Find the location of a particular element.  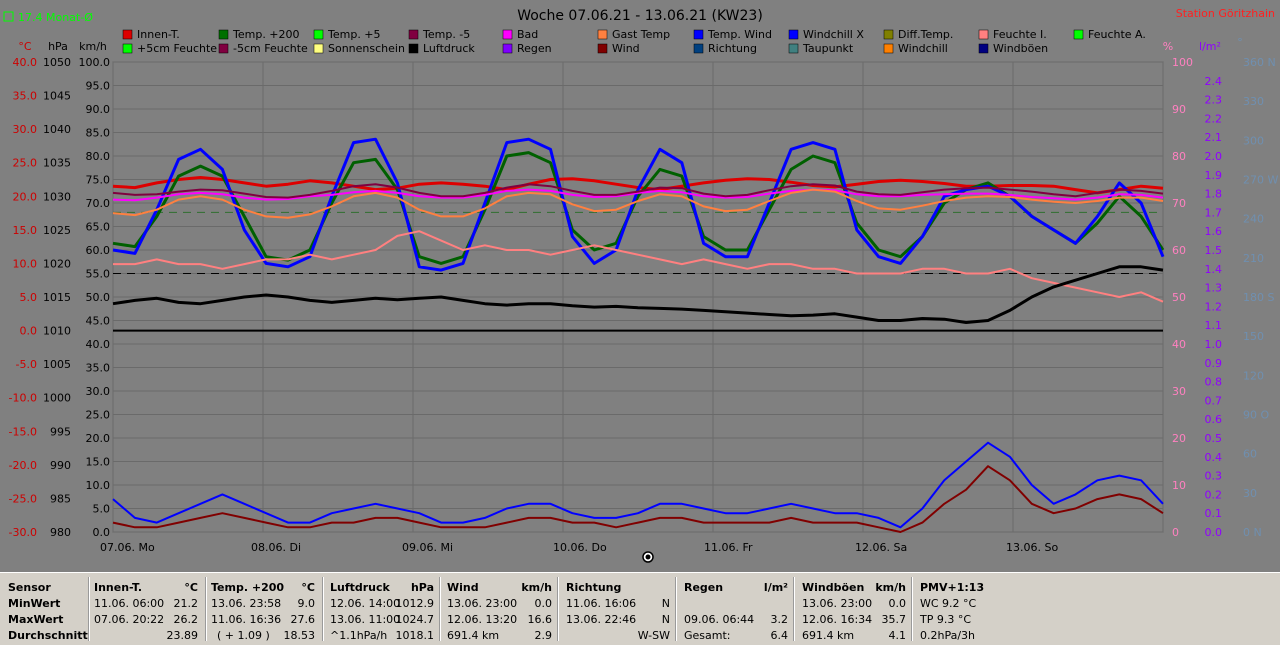

rain-unit: l/m² is located at coordinates (1210, 46).